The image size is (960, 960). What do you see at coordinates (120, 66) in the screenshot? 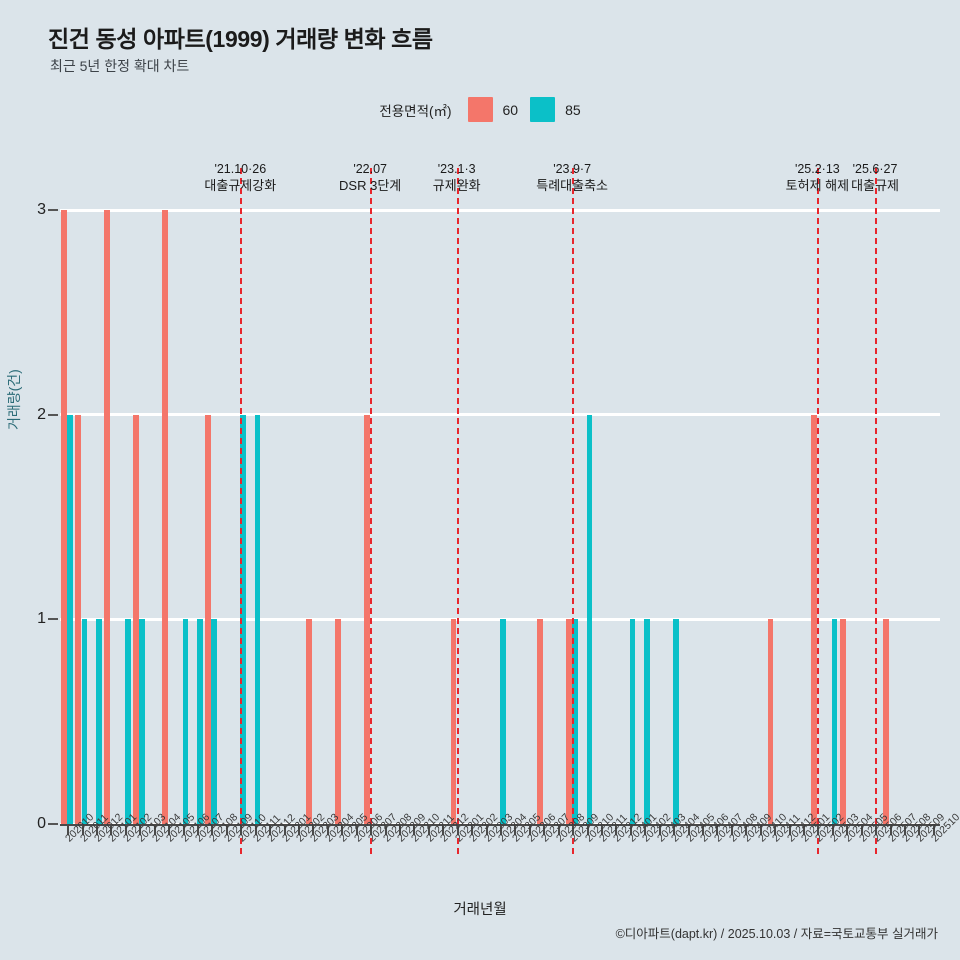
I see `page-subtitle: 최근 5년 한정 확대 차트` at bounding box center [120, 66].